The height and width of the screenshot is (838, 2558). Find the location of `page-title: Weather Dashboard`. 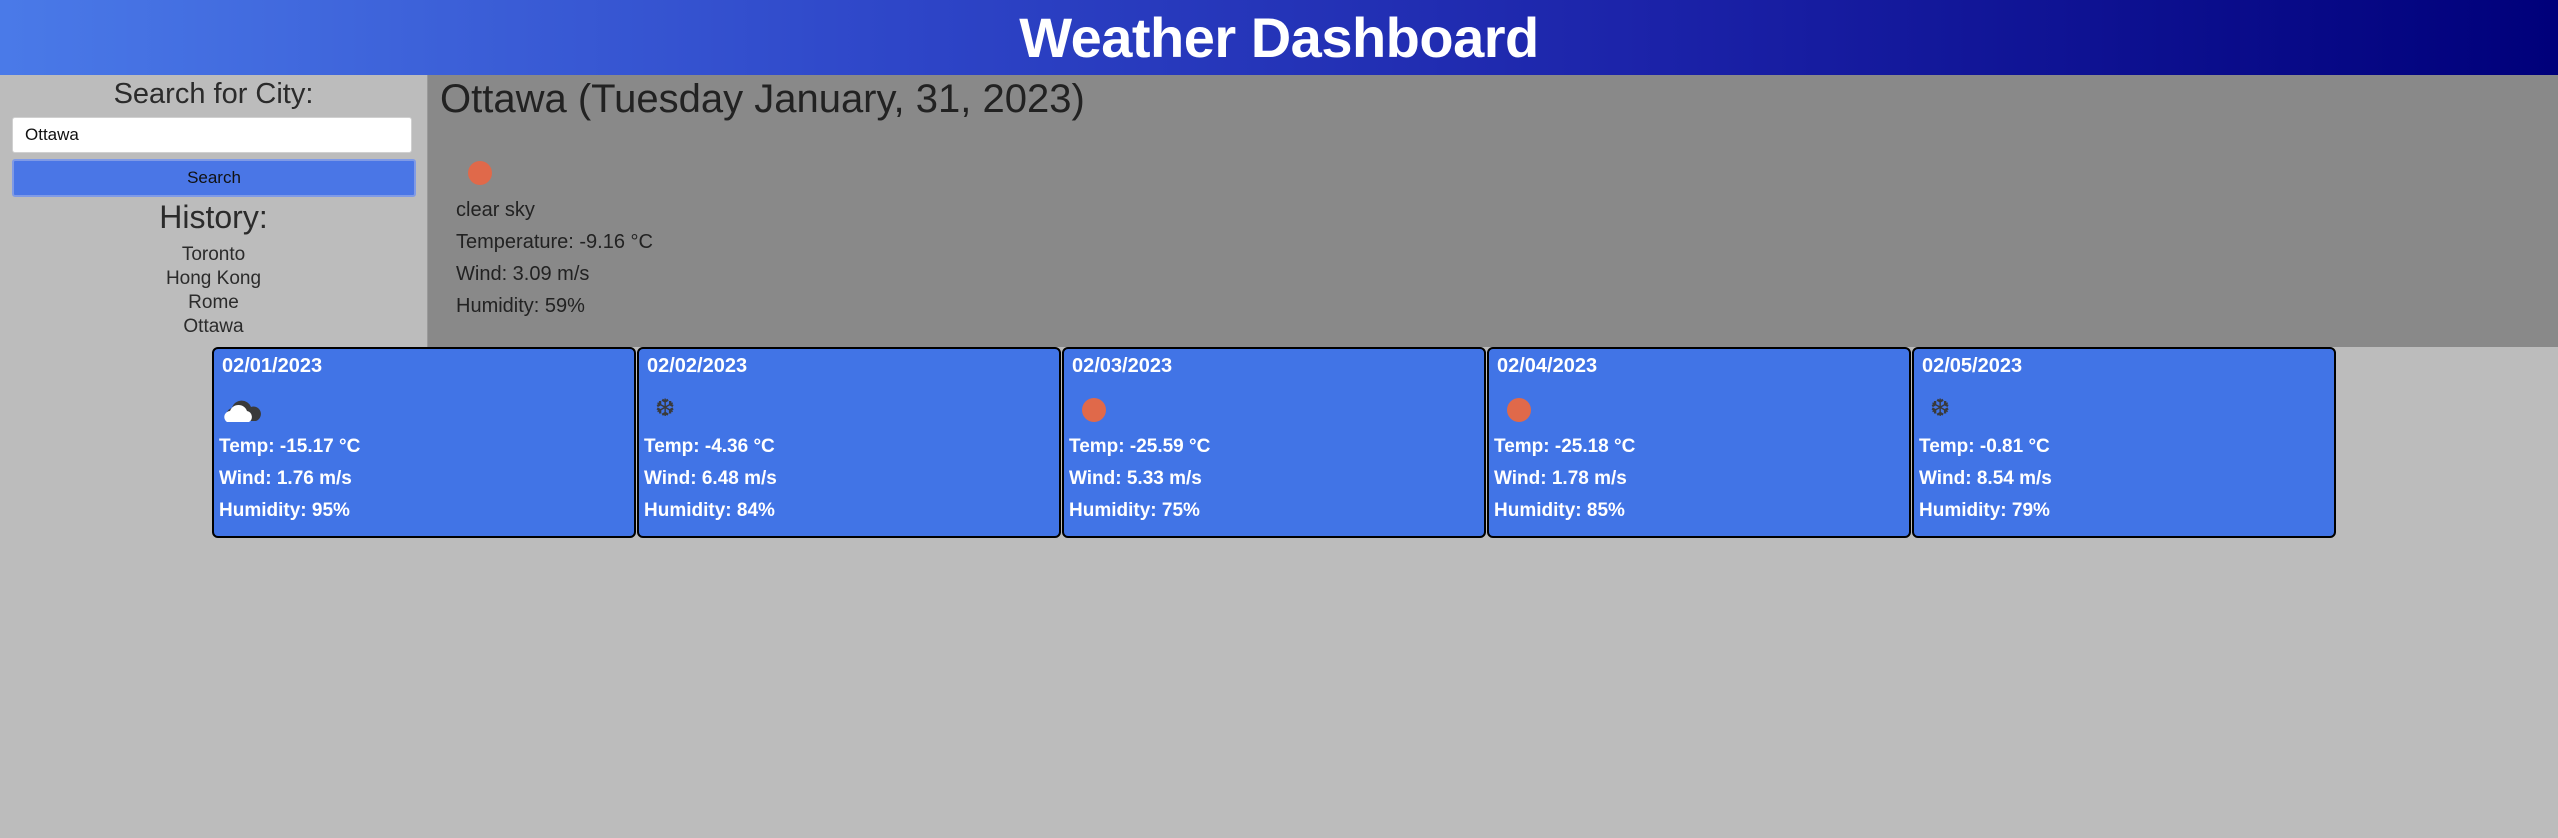

page-title: Weather Dashboard is located at coordinates (1279, 37).